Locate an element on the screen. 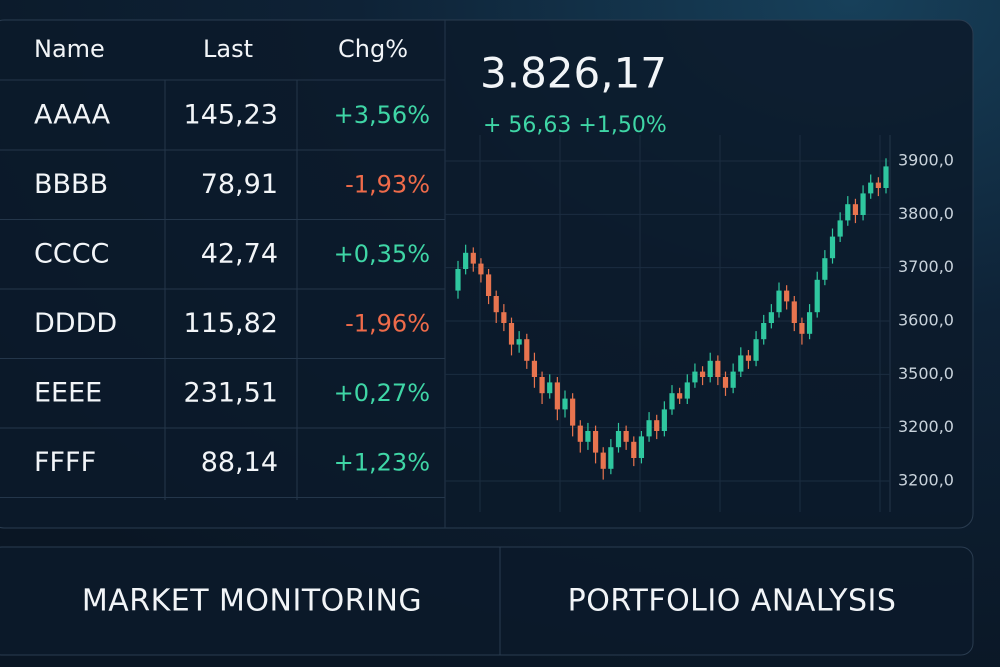  column-header: Name is located at coordinates (69, 49).